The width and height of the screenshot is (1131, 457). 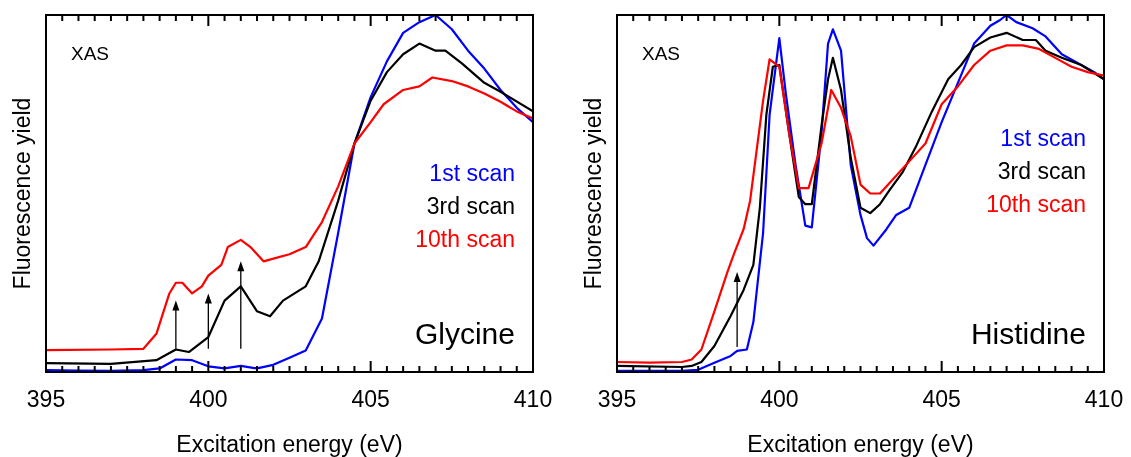 What do you see at coordinates (1028, 333) in the screenshot?
I see `annotation: Histidine` at bounding box center [1028, 333].